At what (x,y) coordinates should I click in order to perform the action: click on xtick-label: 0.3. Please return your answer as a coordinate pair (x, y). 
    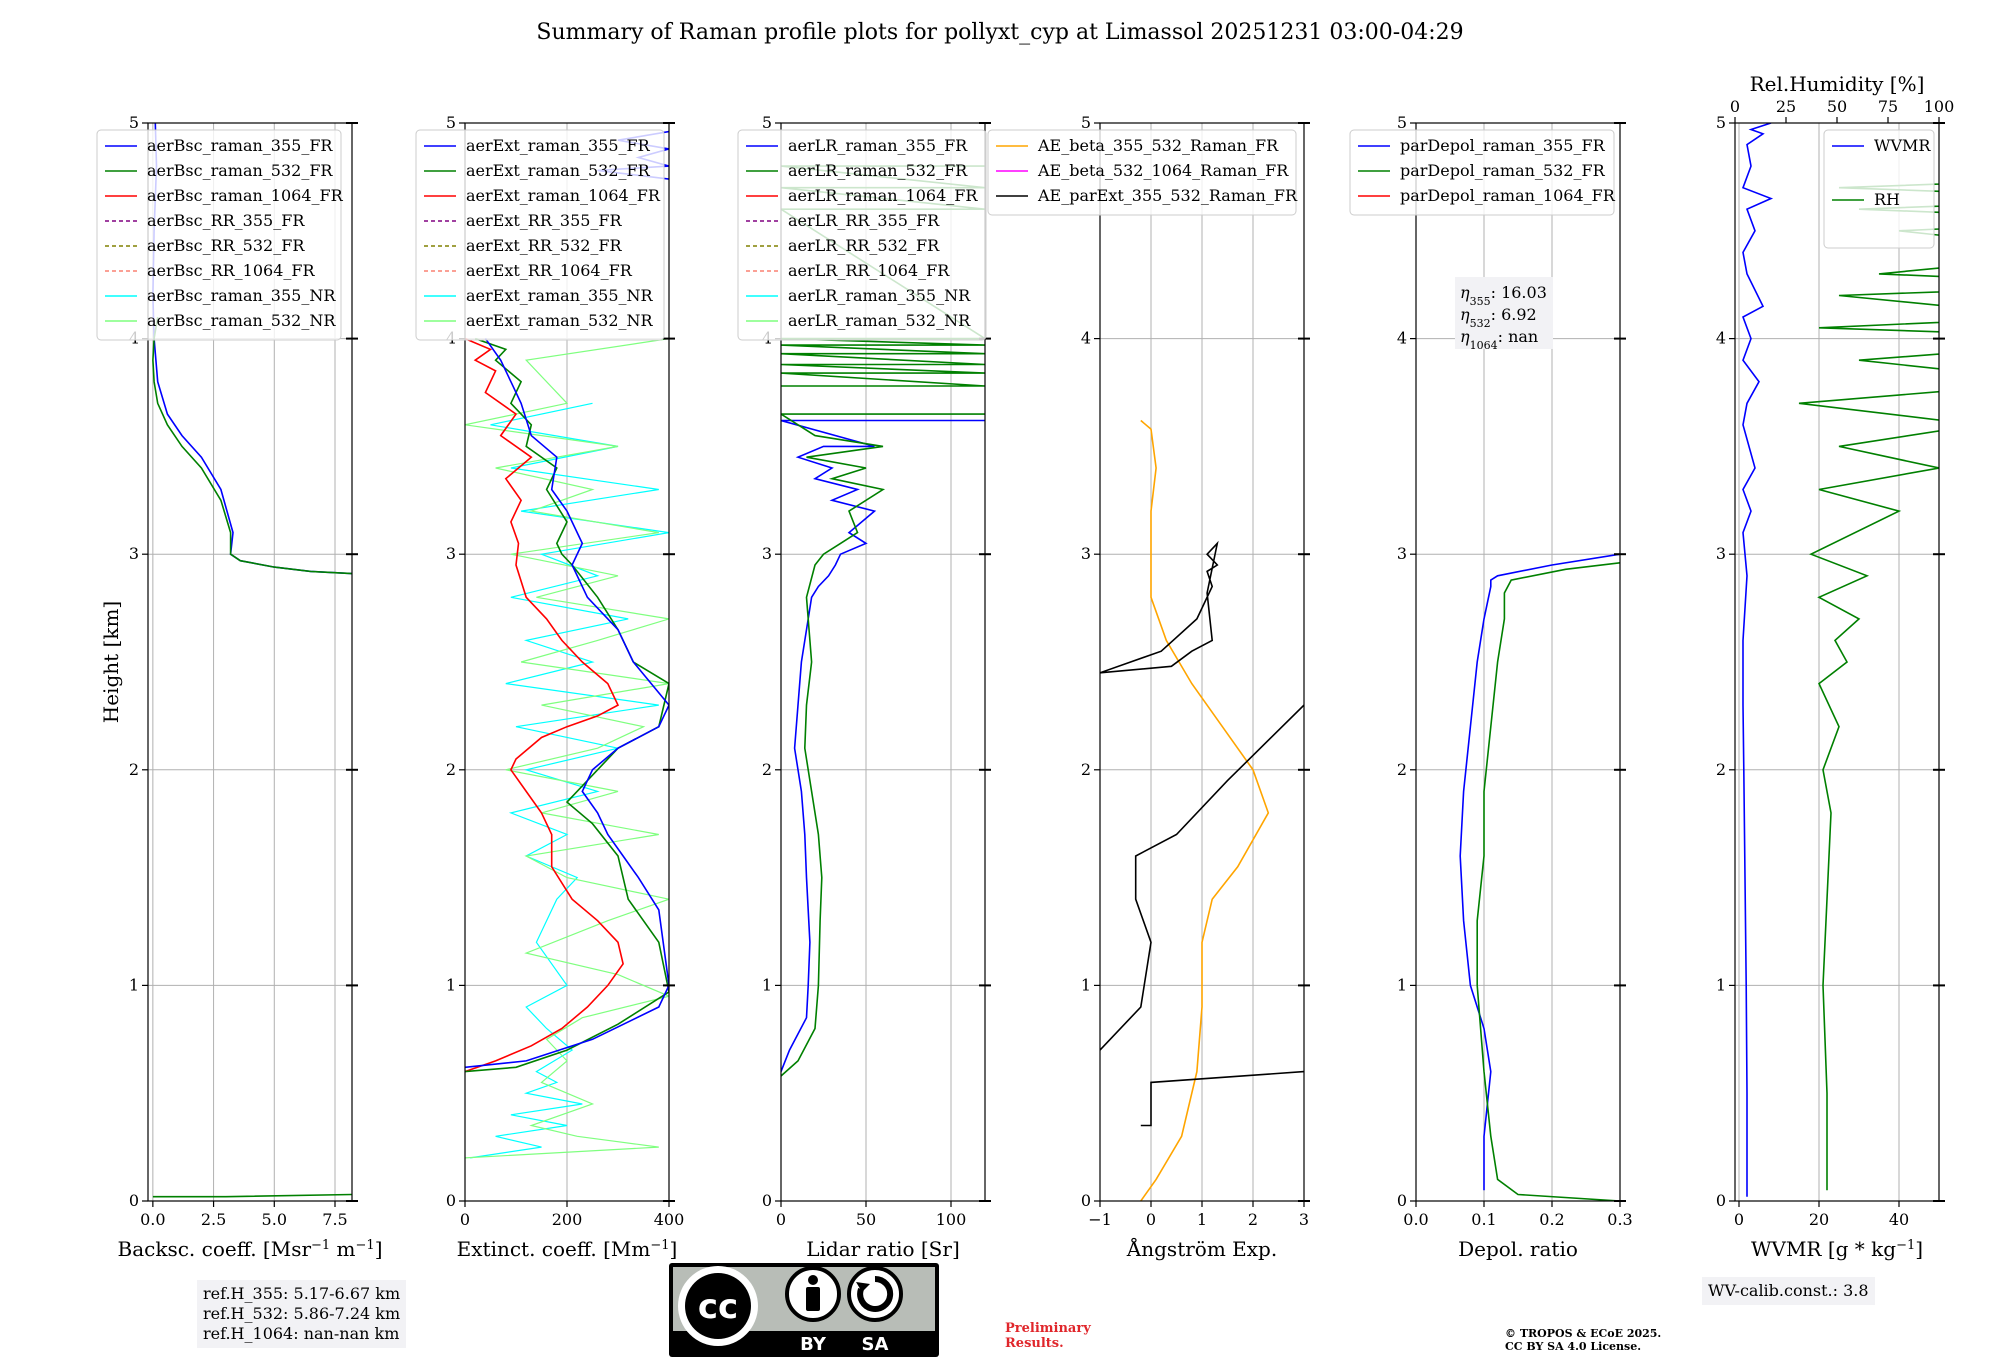
    Looking at the image, I should click on (1619, 1219).